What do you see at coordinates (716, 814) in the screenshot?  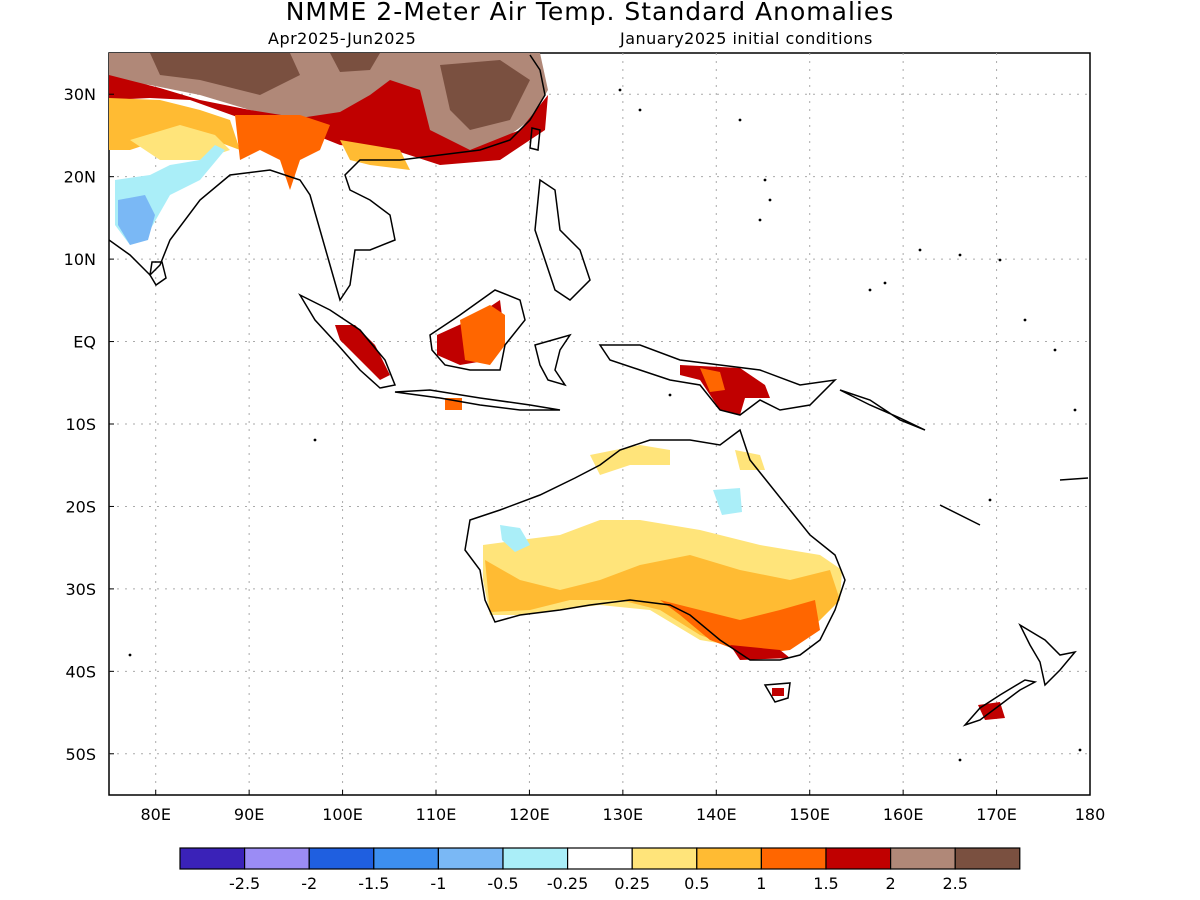 I see `longitude-tick-label: 140E` at bounding box center [716, 814].